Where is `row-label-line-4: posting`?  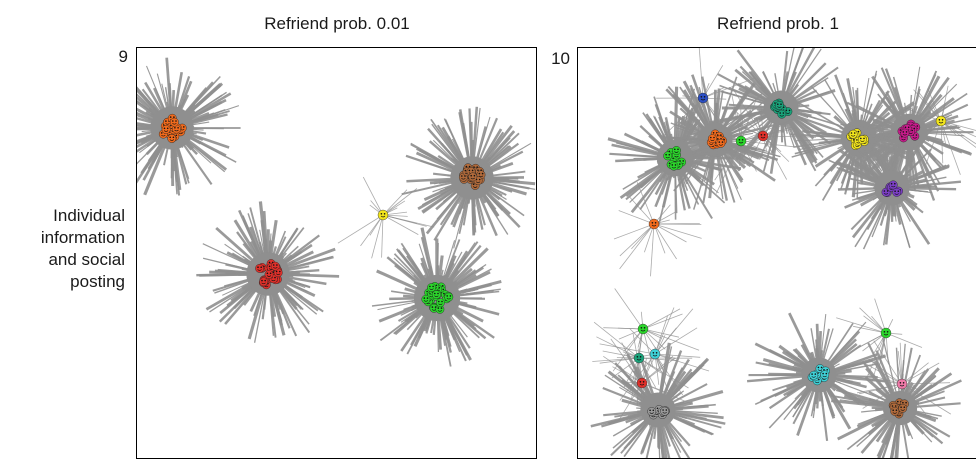 row-label-line-4: posting is located at coordinates (62, 282).